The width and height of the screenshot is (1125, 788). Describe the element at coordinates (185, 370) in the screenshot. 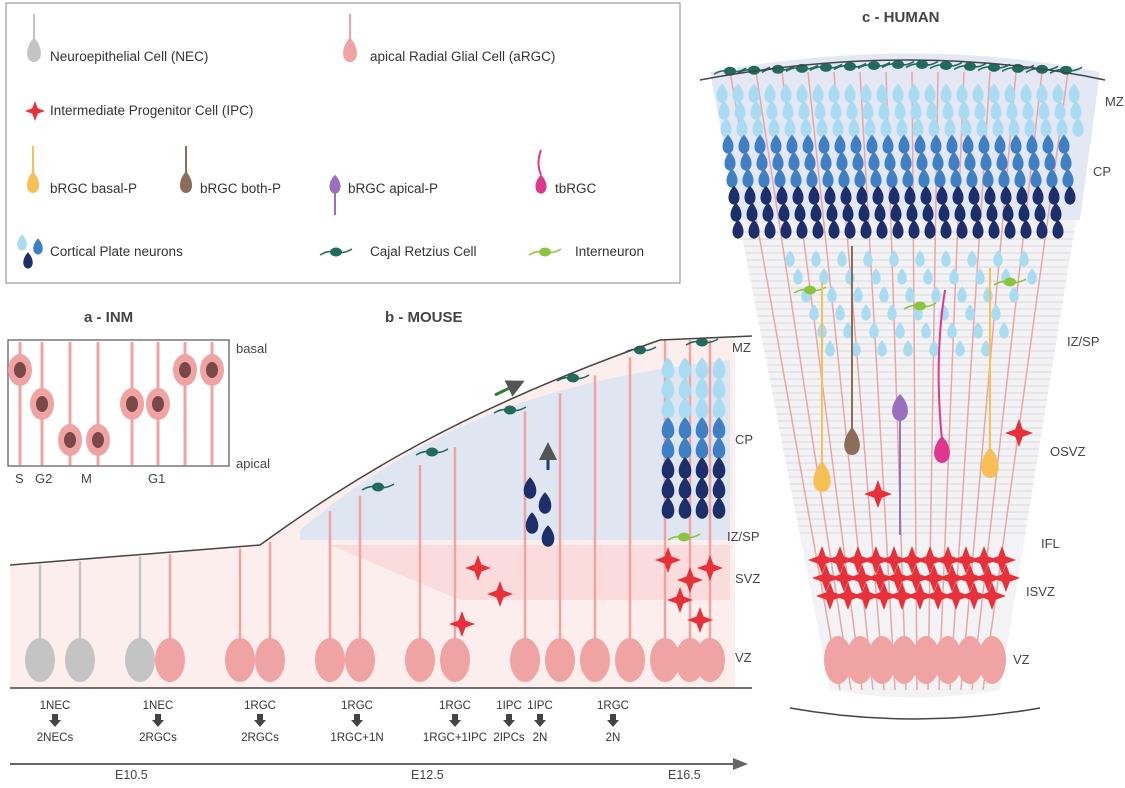

I see `inm-nucleus` at that location.